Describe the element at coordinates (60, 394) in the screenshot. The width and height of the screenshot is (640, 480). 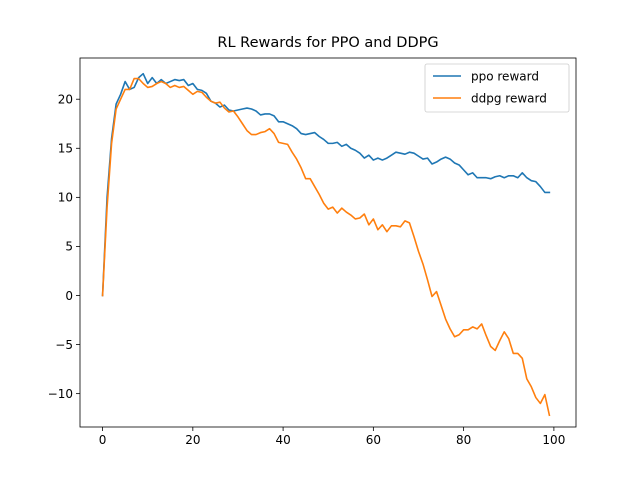
I see `y-tick-label: −10` at that location.